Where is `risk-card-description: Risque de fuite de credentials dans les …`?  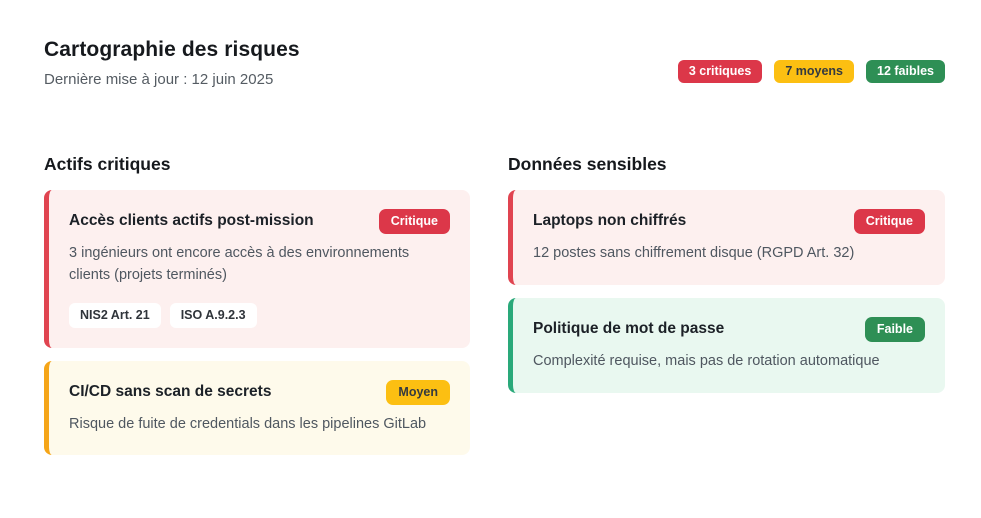 risk-card-description: Risque de fuite de credentials dans les … is located at coordinates (248, 423).